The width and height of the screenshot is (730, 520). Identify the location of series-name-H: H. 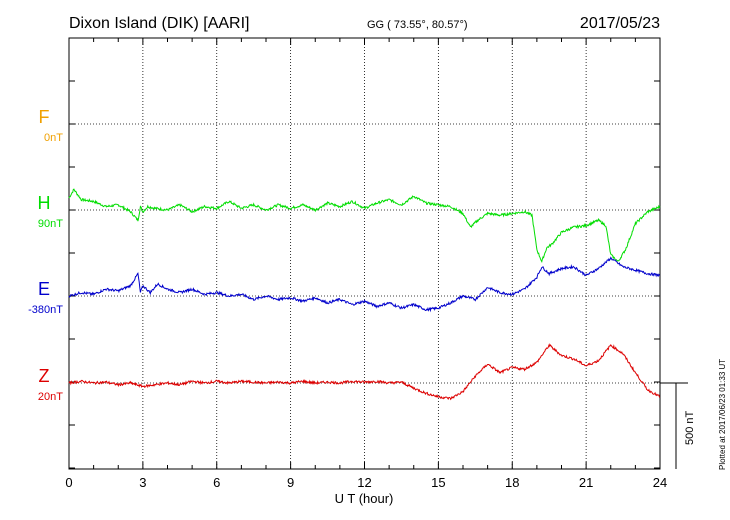
(44, 203).